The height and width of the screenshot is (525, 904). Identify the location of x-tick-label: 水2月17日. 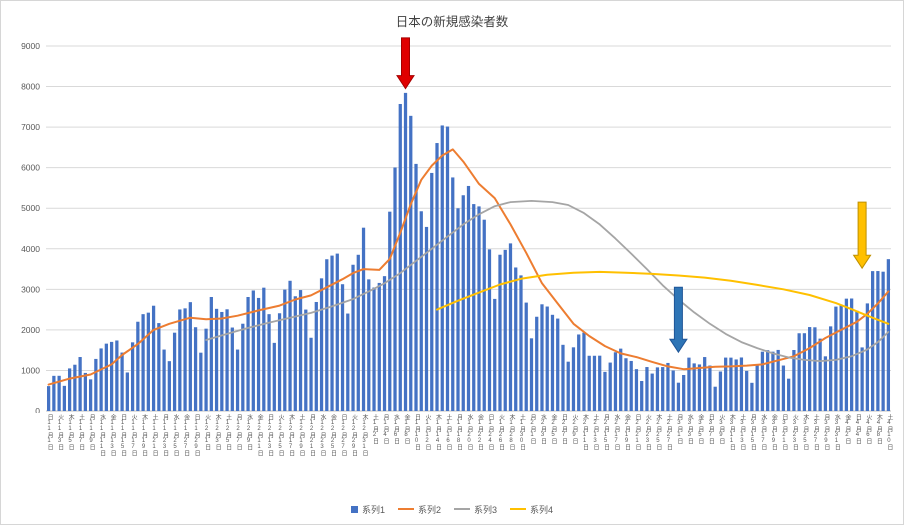
(616, 432).